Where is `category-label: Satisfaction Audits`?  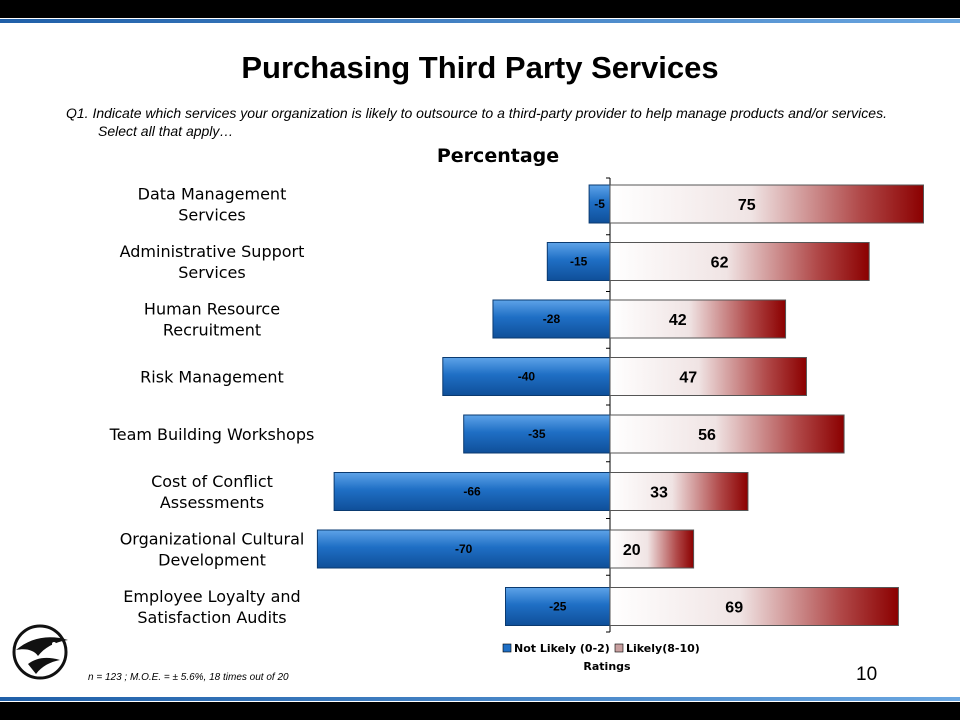 category-label: Satisfaction Audits is located at coordinates (211, 617).